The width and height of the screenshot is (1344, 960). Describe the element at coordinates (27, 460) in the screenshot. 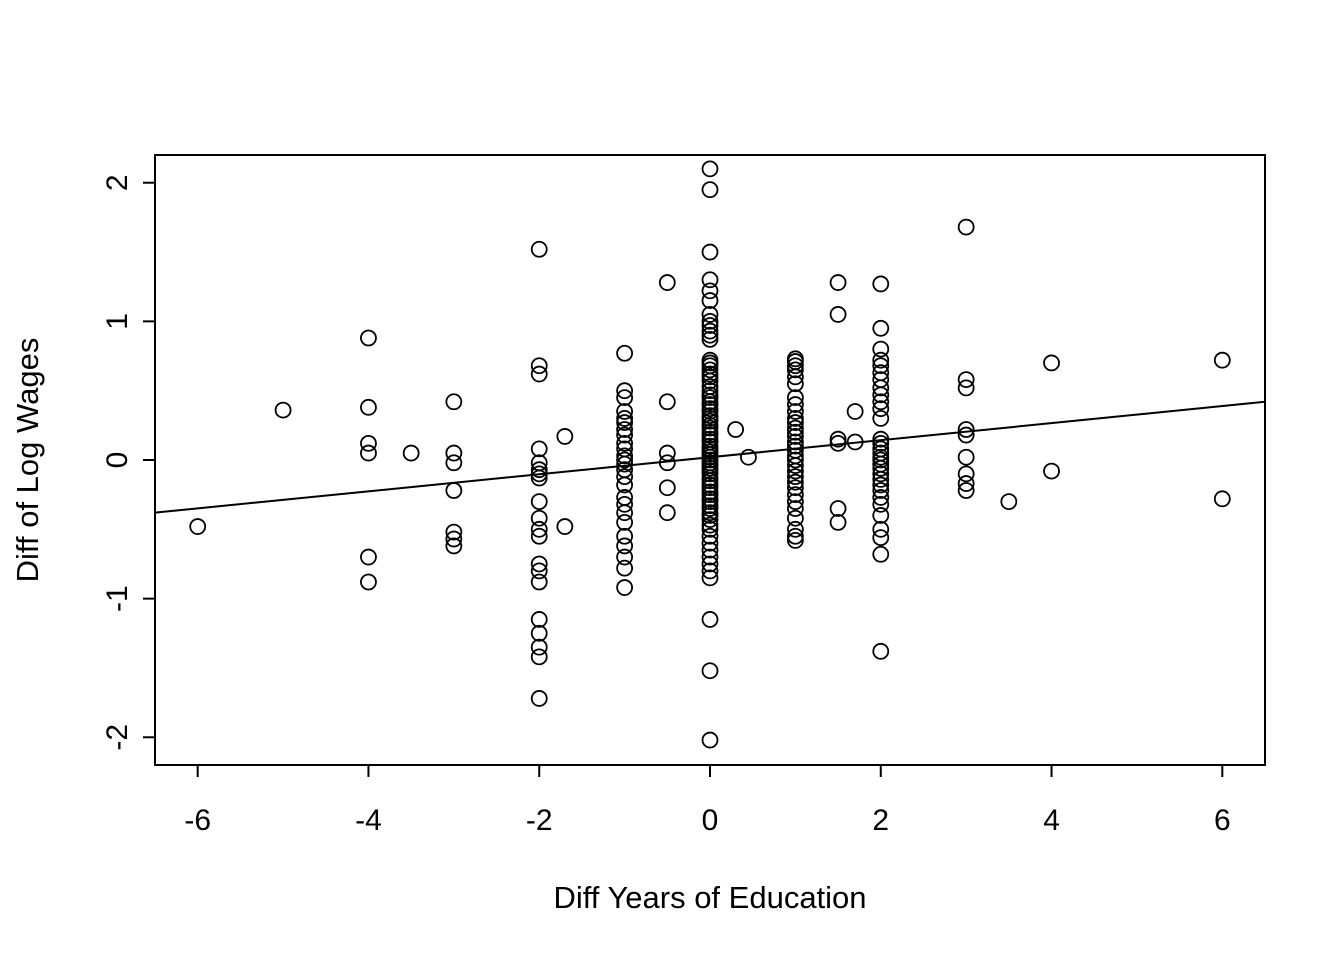

I see `y-axis-label: Diff of Log Wages` at that location.